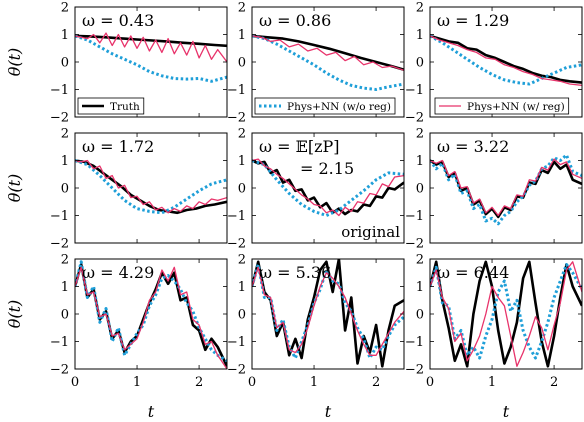 The image size is (584, 422). I want to click on panel-3: −2 −1 0 1 2 ω = 1.29 Phys+NN (w/ reg), so click(494, 63).